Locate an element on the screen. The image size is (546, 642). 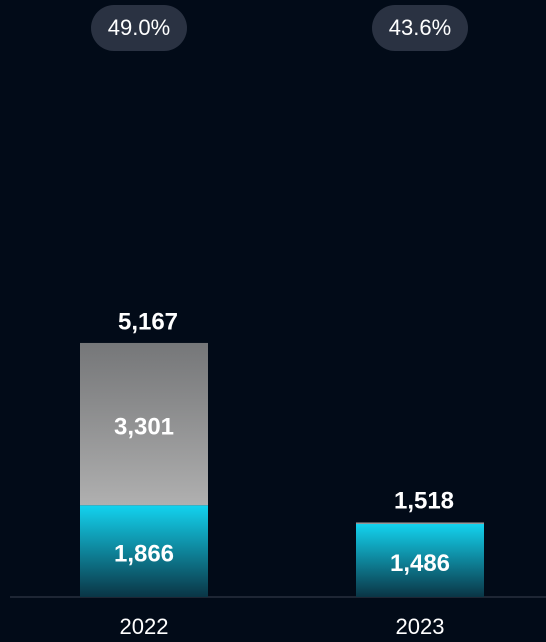
segment-label: 3,301 is located at coordinates (144, 426).